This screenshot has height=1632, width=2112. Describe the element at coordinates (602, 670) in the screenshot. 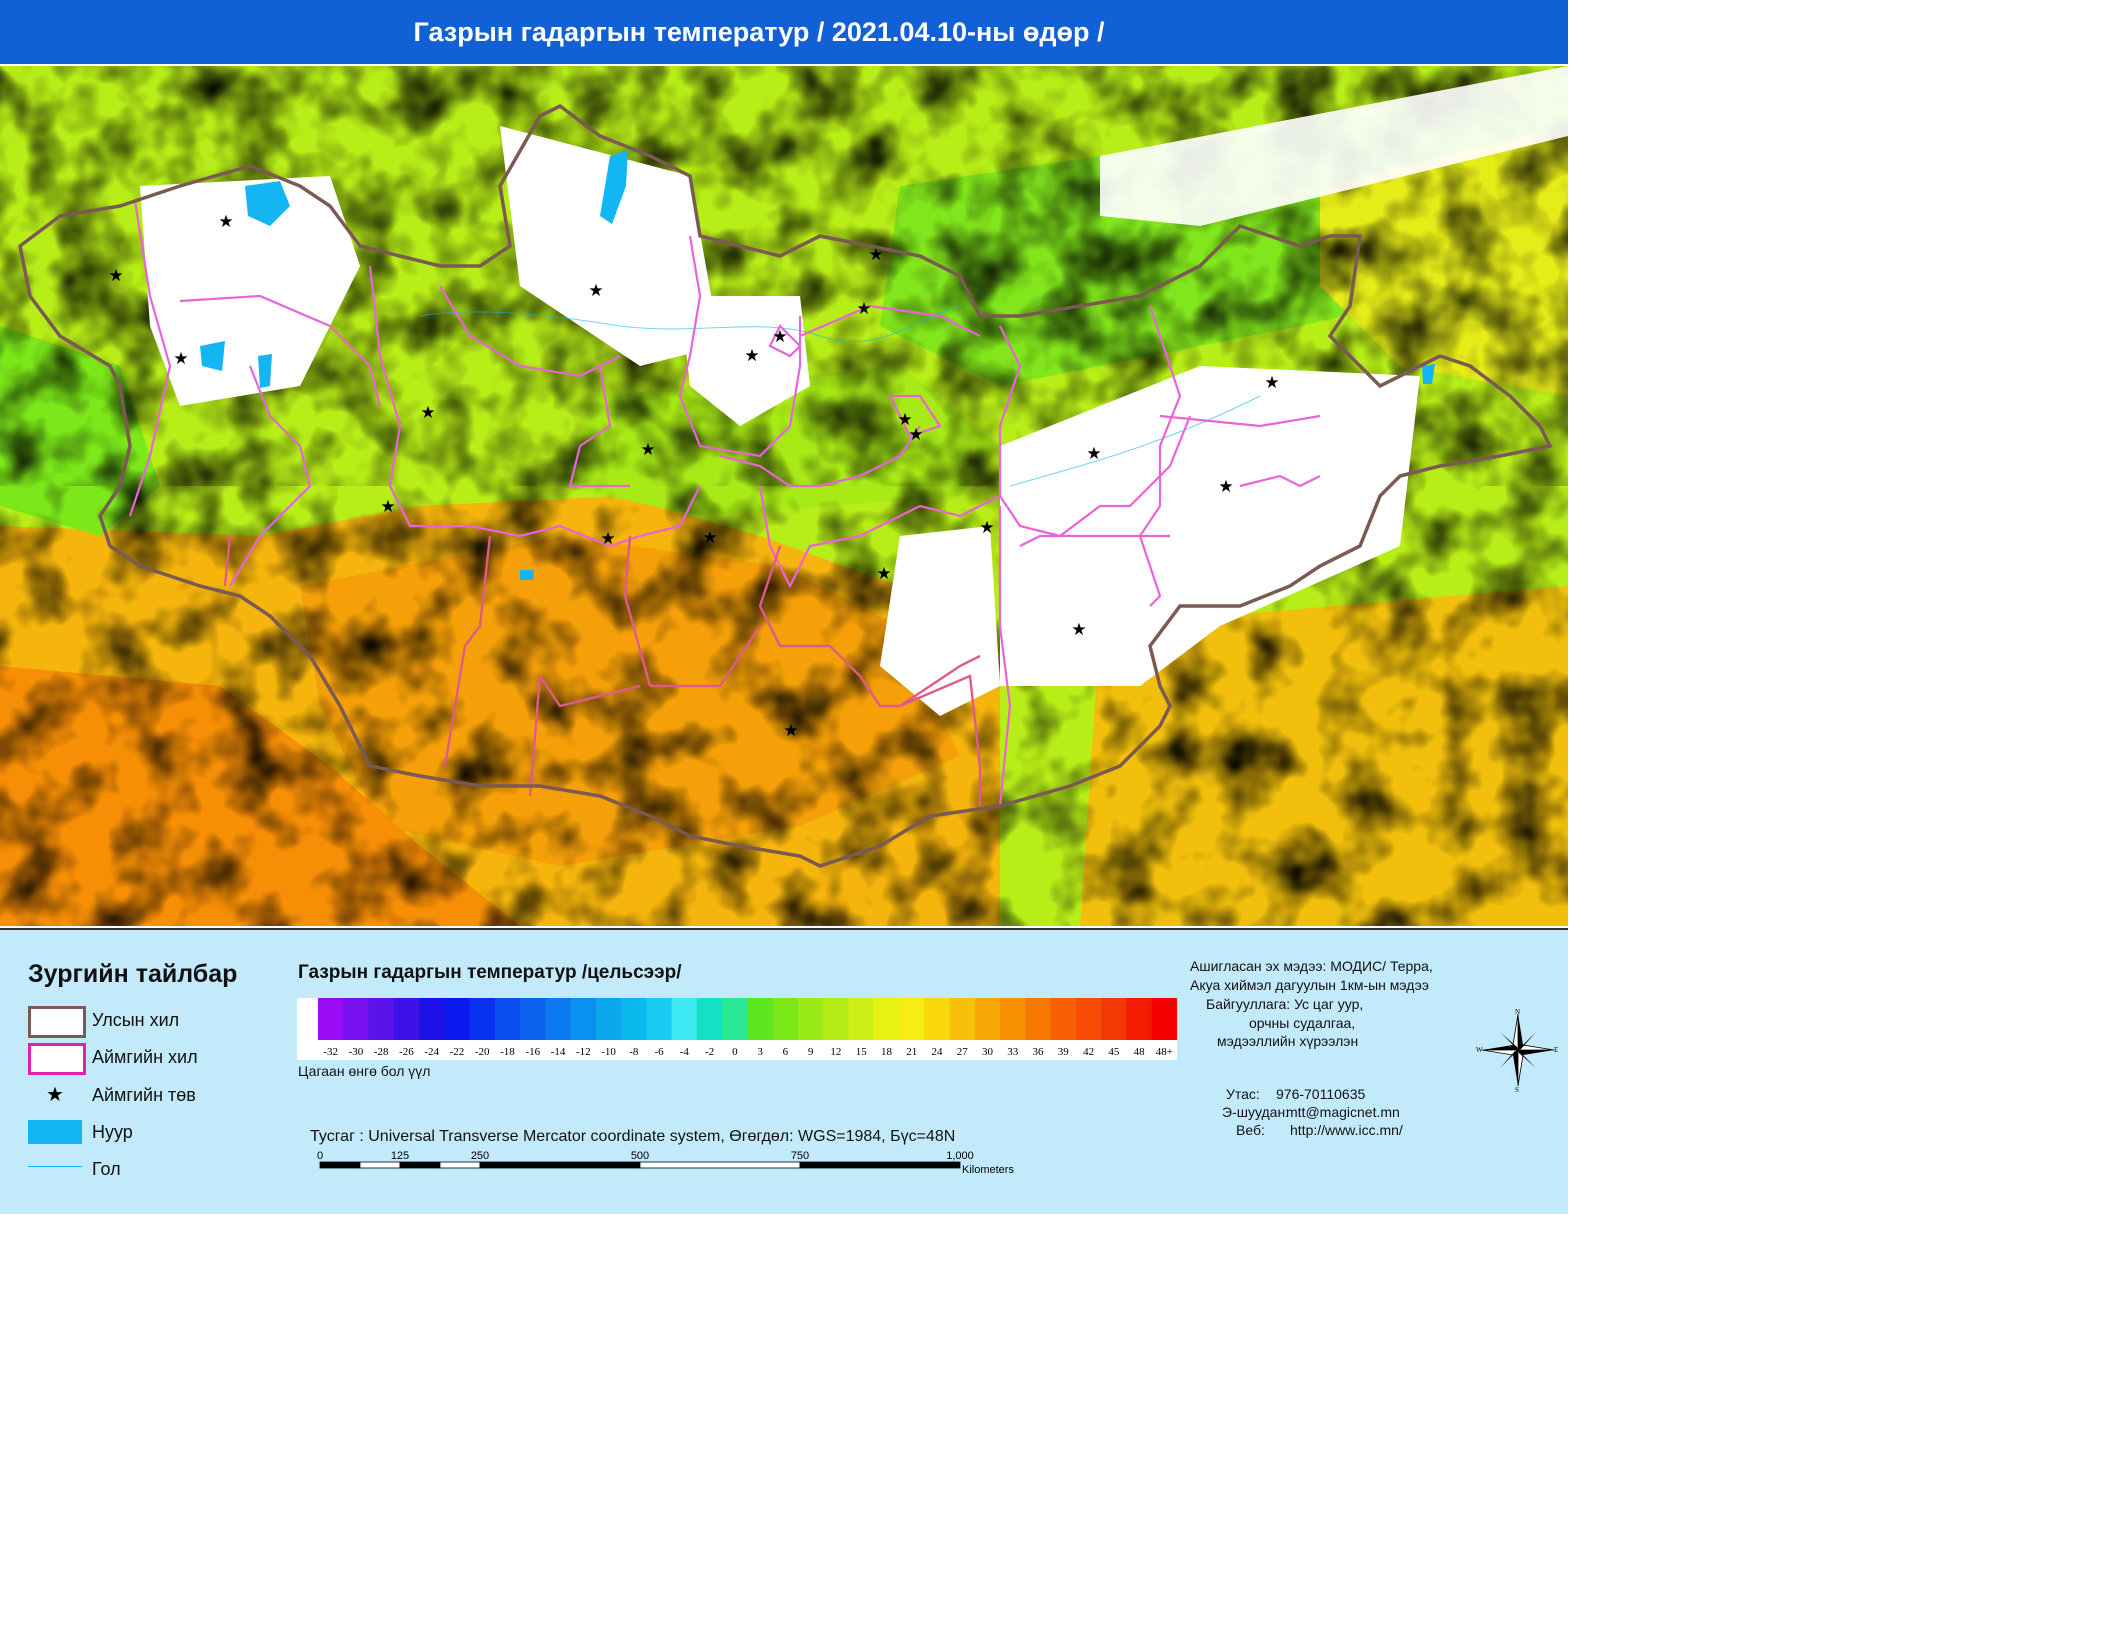

I see `gobi-province-borders` at that location.